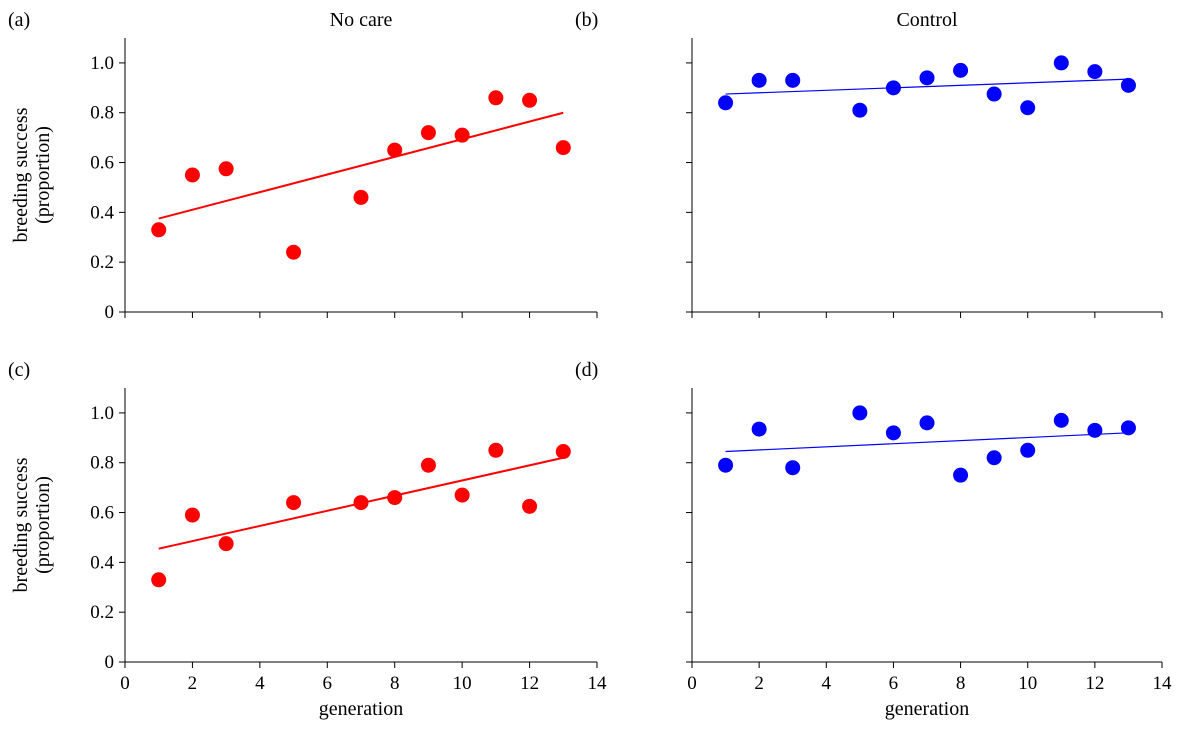 This screenshot has height=733, width=1181. What do you see at coordinates (586, 370) in the screenshot?
I see `panel-tag: (d)` at bounding box center [586, 370].